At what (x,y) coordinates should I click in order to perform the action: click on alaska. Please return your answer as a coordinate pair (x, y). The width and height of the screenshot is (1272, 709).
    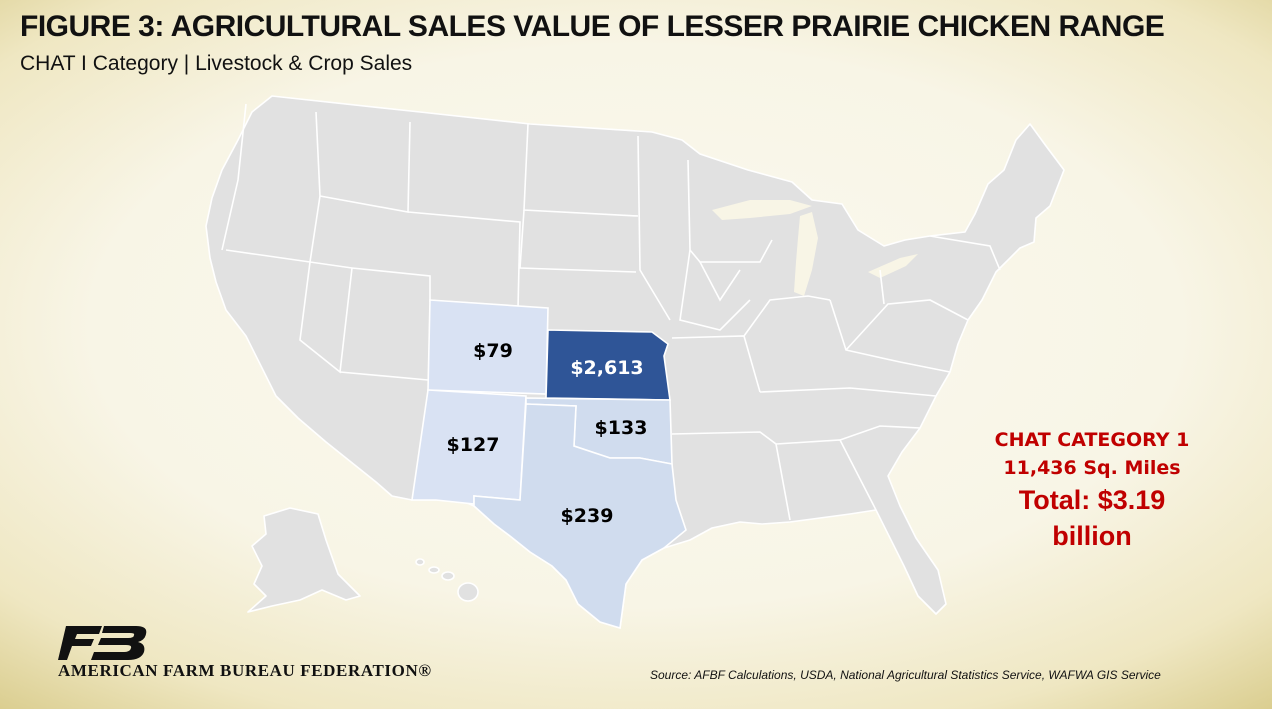
    Looking at the image, I should click on (304, 560).